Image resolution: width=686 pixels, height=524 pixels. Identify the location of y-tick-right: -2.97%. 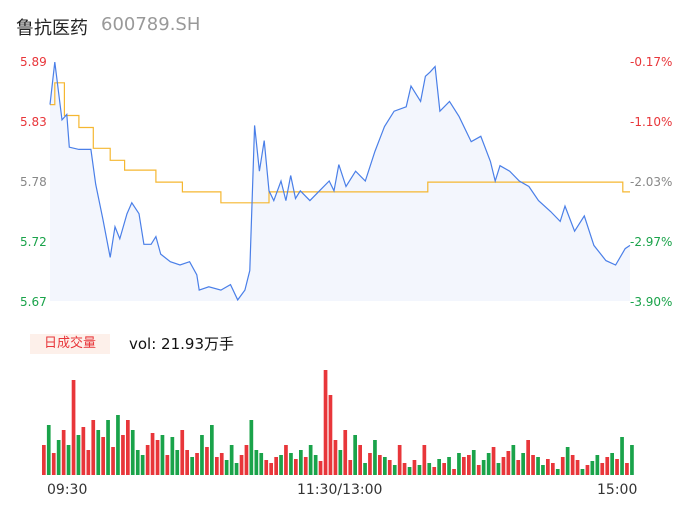
(651, 242).